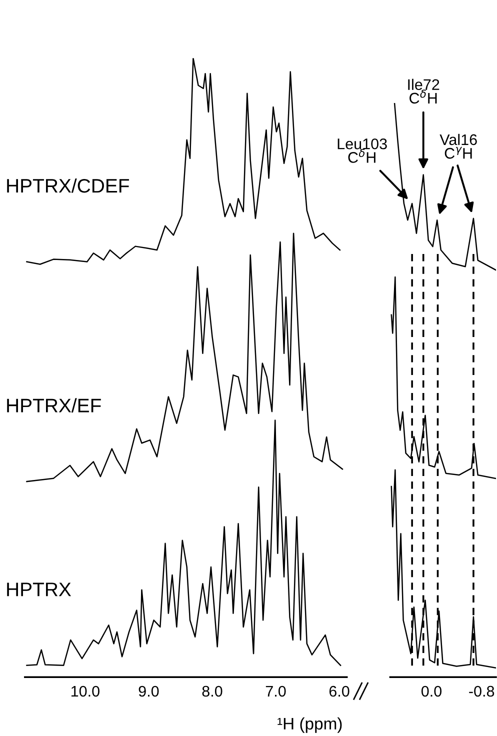 Image resolution: width=497 pixels, height=736 pixels. I want to click on series-label: HPTRX/EF, so click(54, 405).